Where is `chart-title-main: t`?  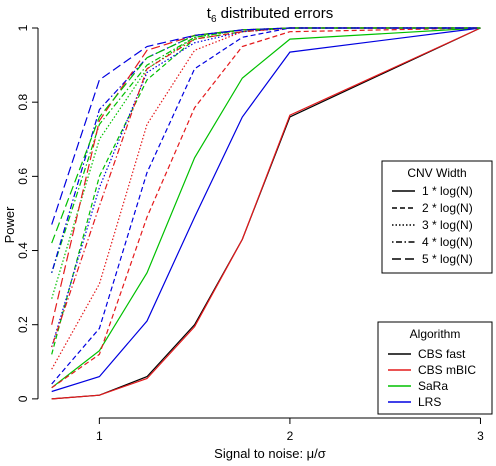 chart-title-main: t is located at coordinates (209, 13).